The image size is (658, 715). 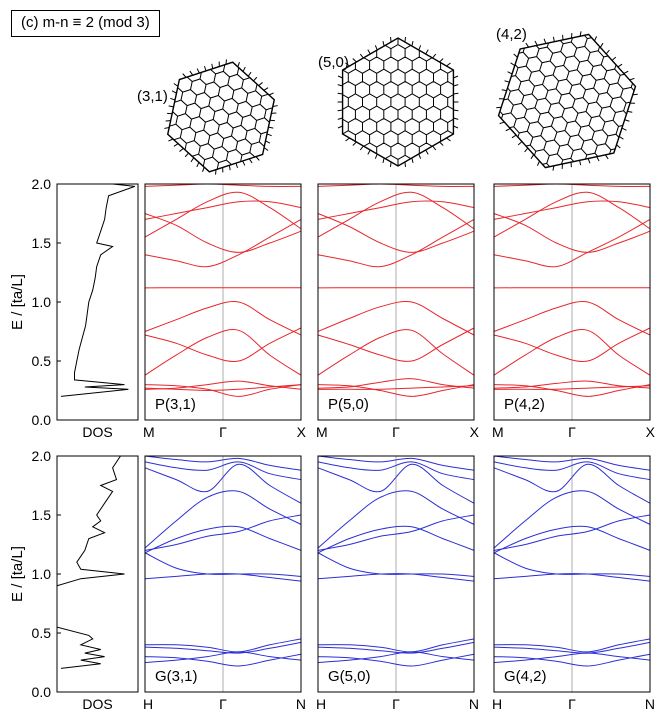 I want to click on x-tick-label: H, so click(x=321, y=704).